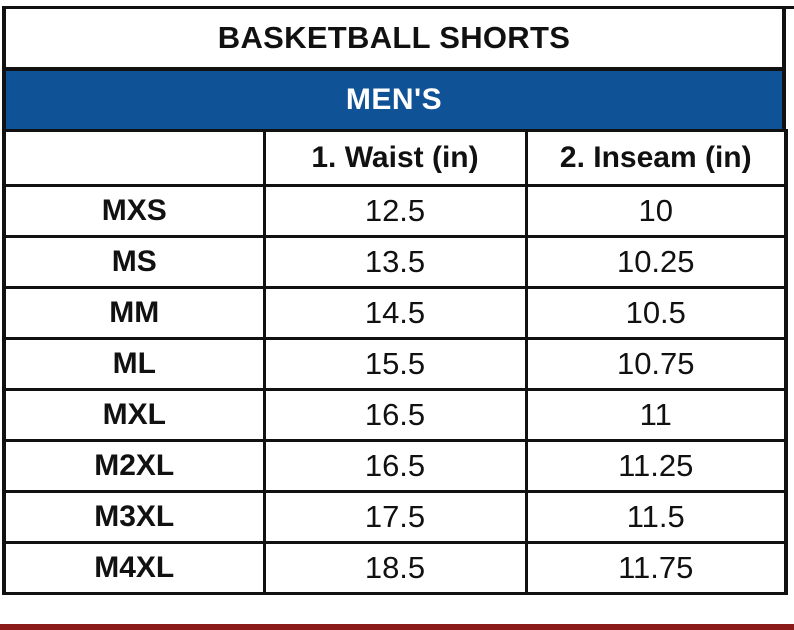 The image size is (794, 630). What do you see at coordinates (136, 568) in the screenshot?
I see `size-label: M4XL` at bounding box center [136, 568].